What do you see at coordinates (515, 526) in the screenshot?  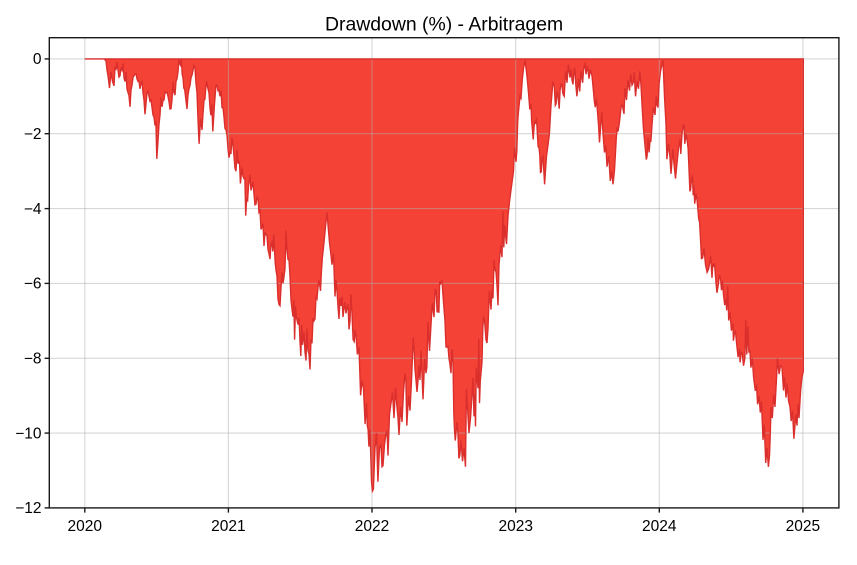 I see `svg-text: 2023` at bounding box center [515, 526].